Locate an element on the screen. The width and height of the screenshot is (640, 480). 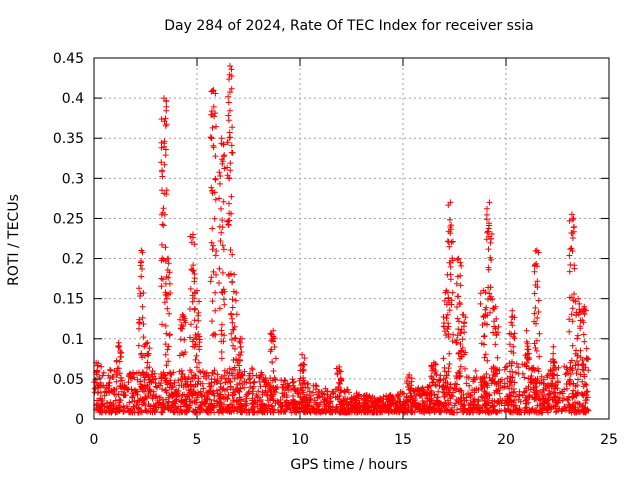
y-tick-label: 0.15 is located at coordinates (68, 300).